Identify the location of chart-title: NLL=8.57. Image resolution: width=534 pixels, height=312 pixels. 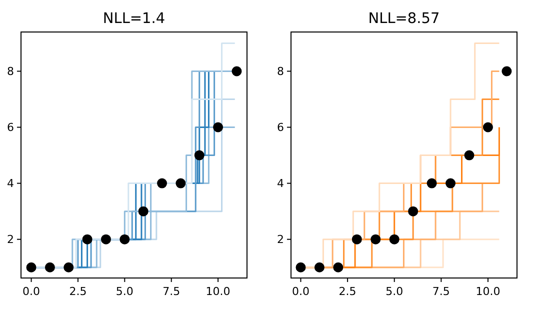
(404, 19).